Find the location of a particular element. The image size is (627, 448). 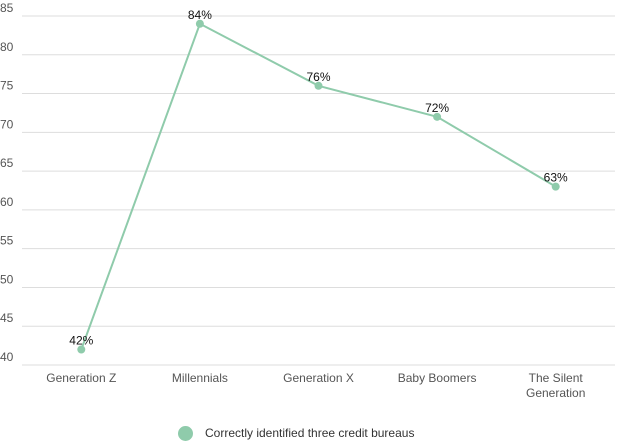

data-label: 72% is located at coordinates (437, 108).